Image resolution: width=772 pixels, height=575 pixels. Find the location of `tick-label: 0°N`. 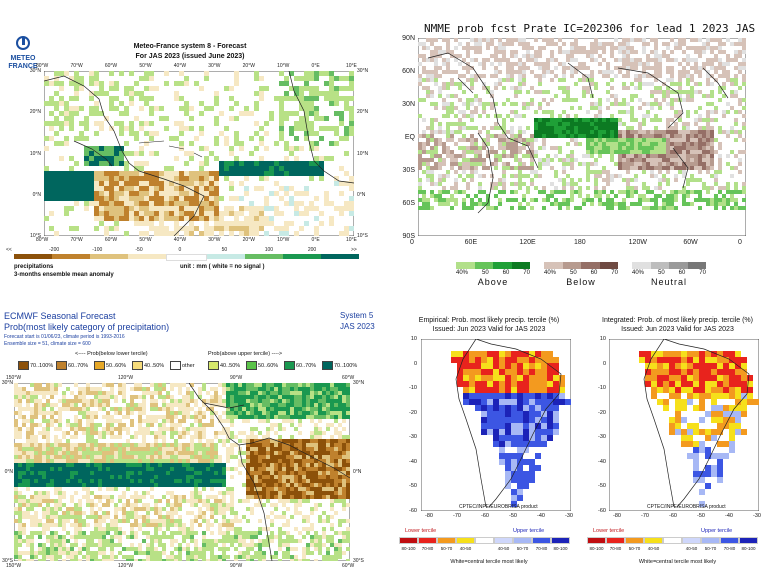

tick-label: 0°N is located at coordinates (36, 194).